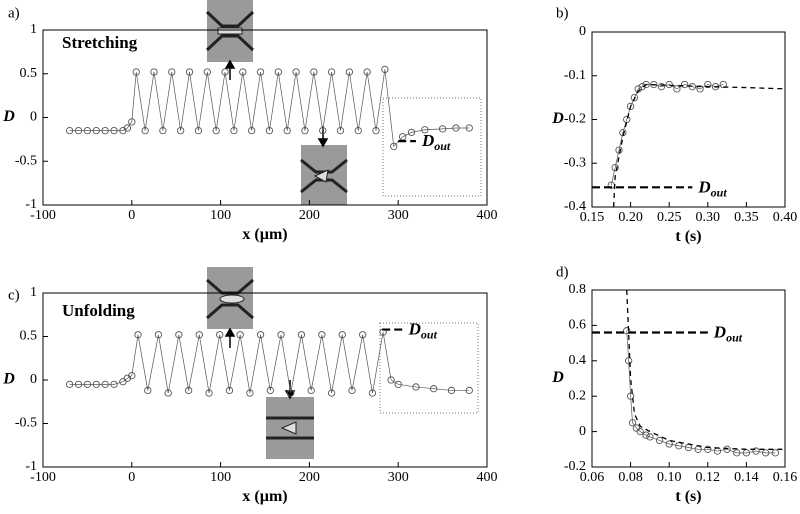 Image resolution: width=800 pixels, height=514 pixels. Describe the element at coordinates (582, 431) in the screenshot. I see `y-tick-label: 0` at that location.